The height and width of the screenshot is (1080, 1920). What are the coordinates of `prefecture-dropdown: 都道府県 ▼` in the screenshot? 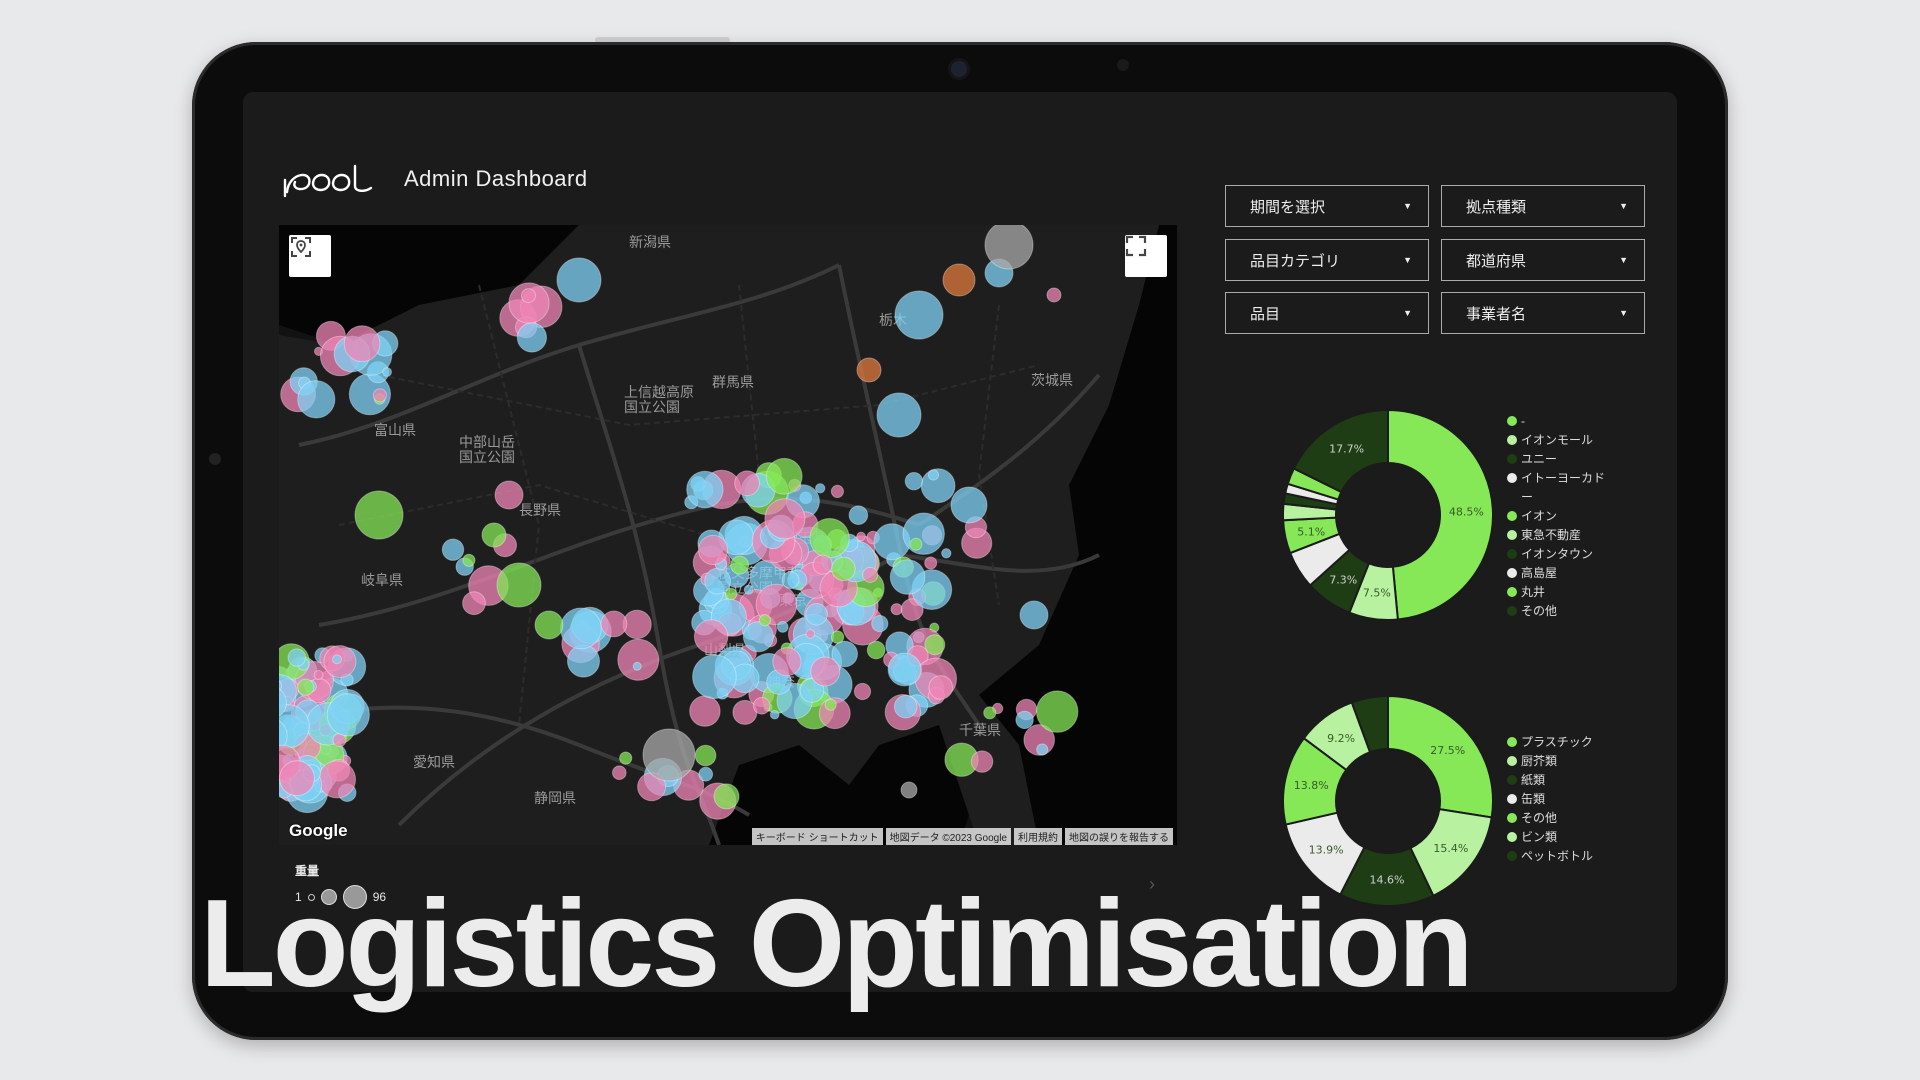 It's located at (1543, 260).